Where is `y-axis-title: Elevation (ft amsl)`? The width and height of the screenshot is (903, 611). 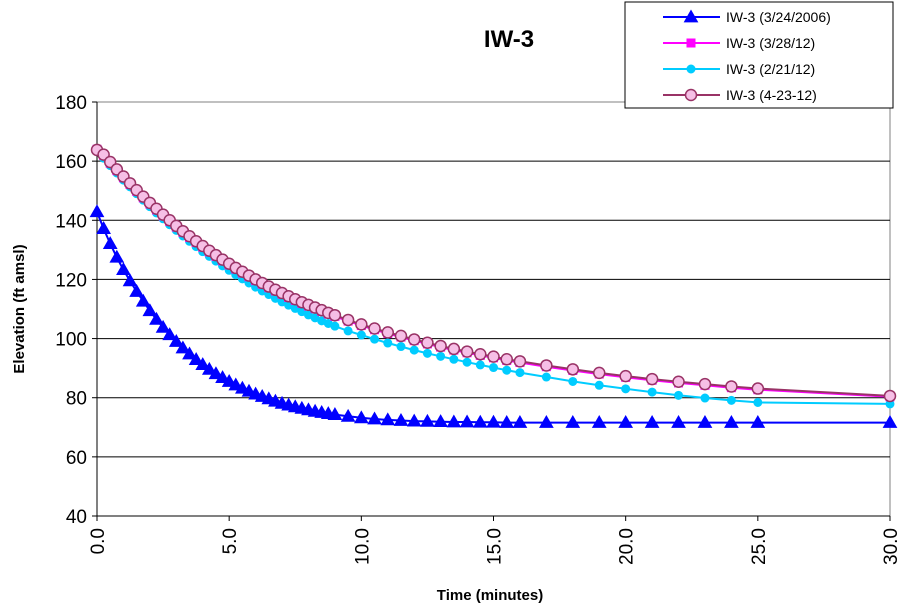
y-axis-title: Elevation (ft amsl) is located at coordinates (19, 308).